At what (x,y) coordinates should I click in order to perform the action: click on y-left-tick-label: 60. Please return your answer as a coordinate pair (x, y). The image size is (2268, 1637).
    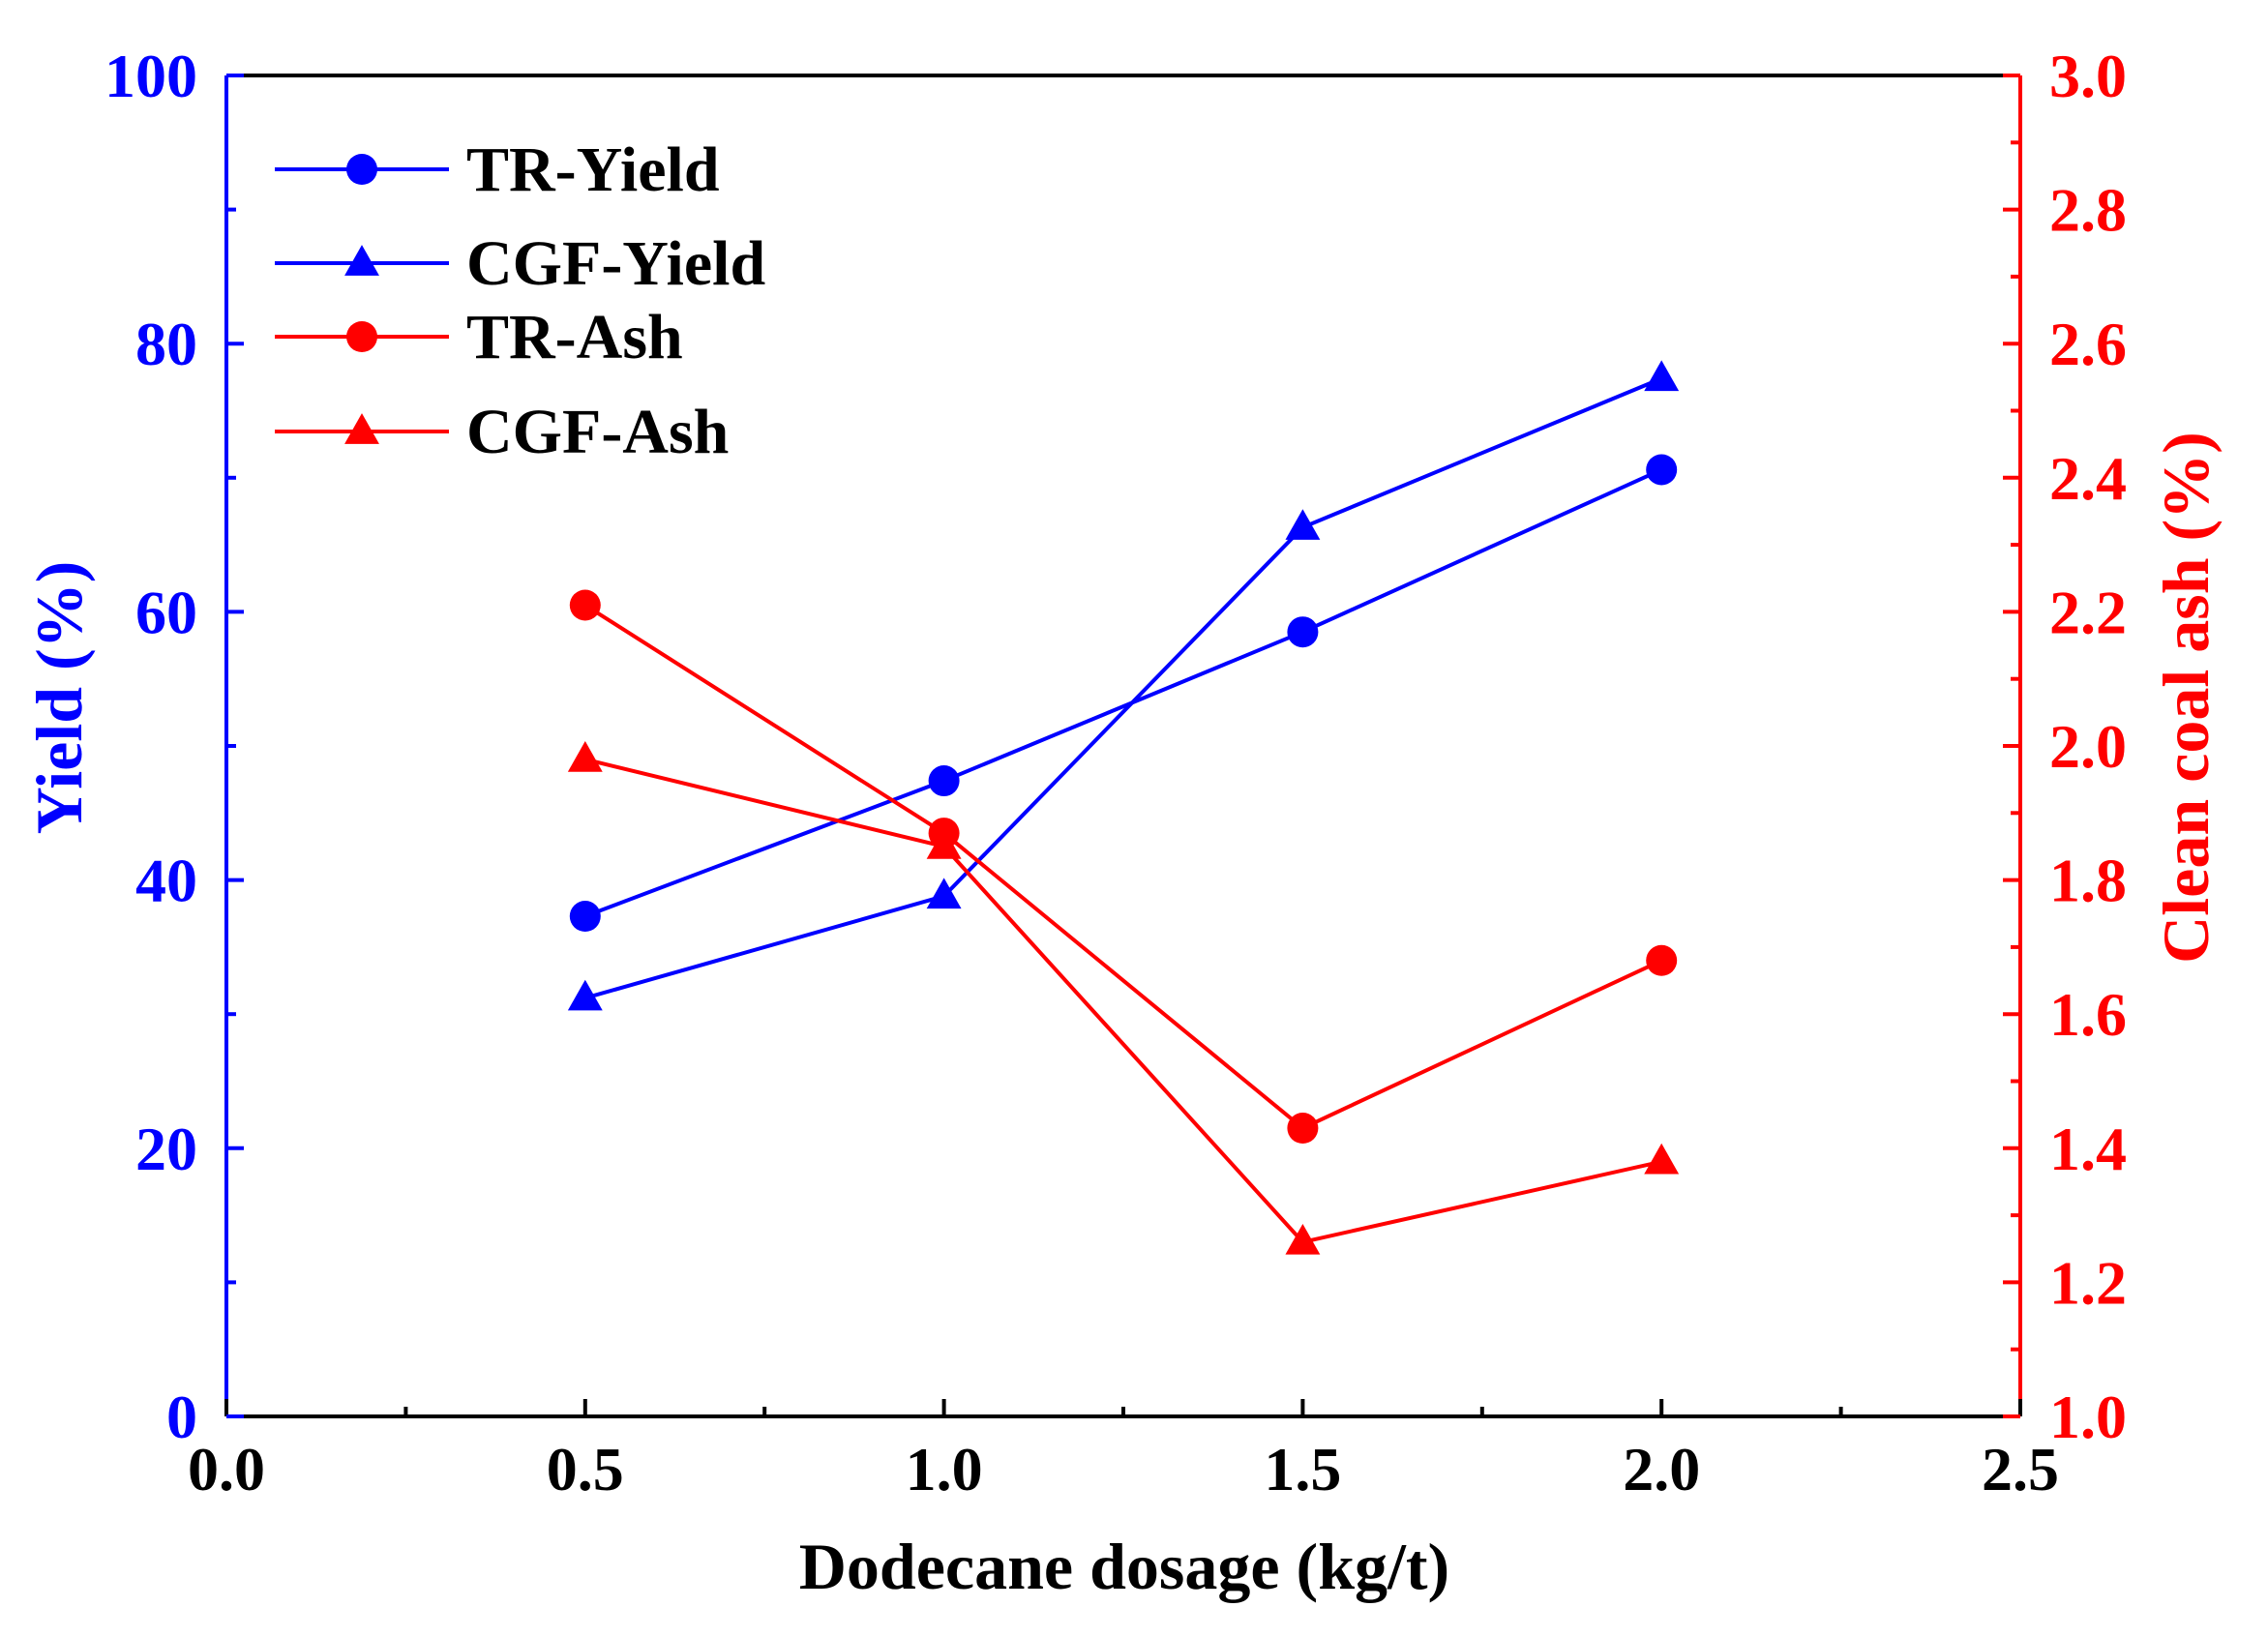
    Looking at the image, I should click on (166, 612).